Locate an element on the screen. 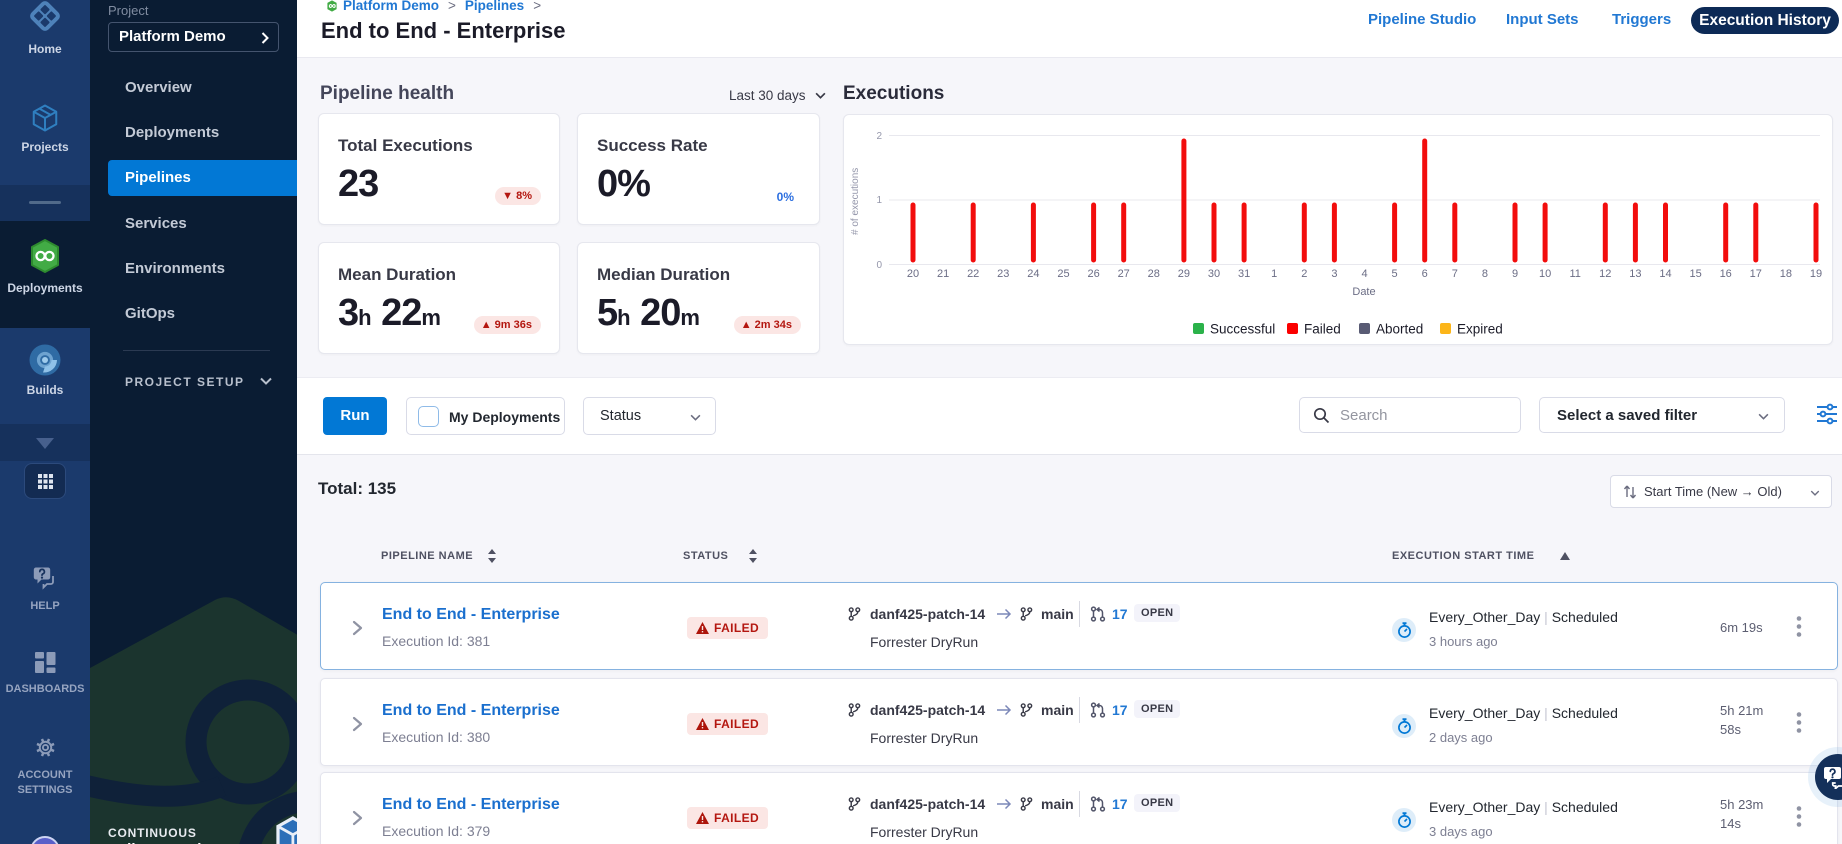  svg-text: 24 is located at coordinates (1033, 274).